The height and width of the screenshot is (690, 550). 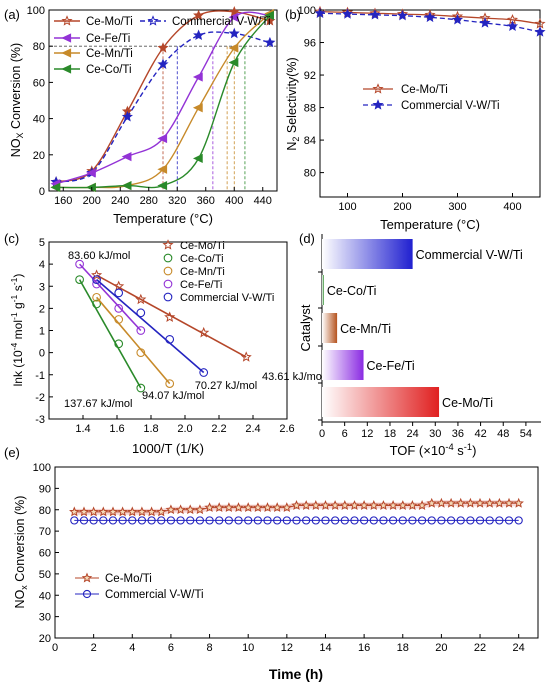 What do you see at coordinates (390, 434) in the screenshot?
I see `x-tick-label: 18` at bounding box center [390, 434].